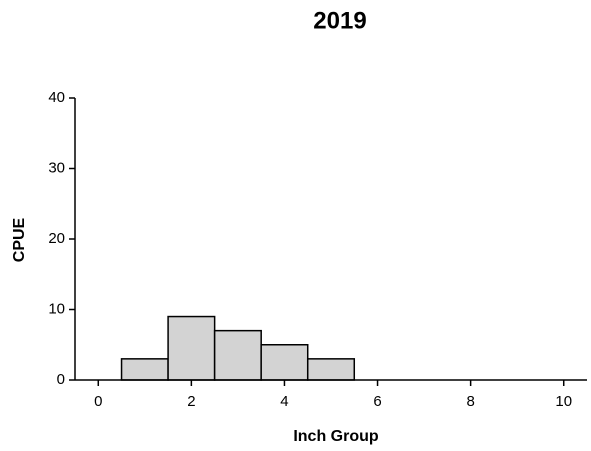  What do you see at coordinates (377, 401) in the screenshot?
I see `x-tick-label: 6` at bounding box center [377, 401].